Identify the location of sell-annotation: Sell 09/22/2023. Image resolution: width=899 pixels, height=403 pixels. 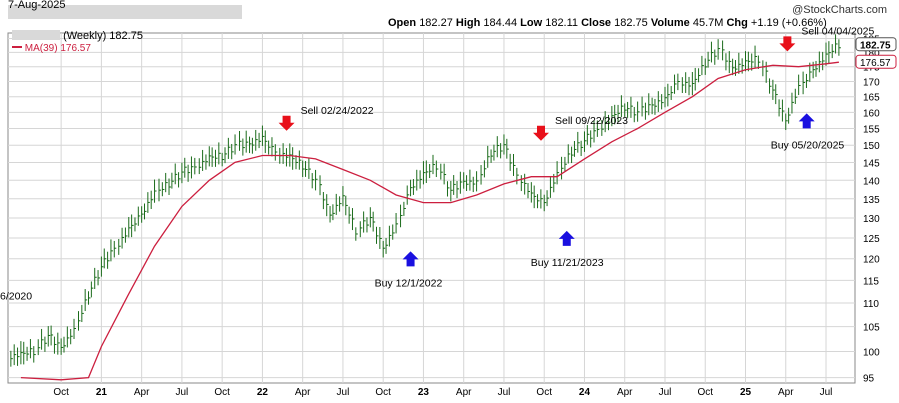
(591, 121).